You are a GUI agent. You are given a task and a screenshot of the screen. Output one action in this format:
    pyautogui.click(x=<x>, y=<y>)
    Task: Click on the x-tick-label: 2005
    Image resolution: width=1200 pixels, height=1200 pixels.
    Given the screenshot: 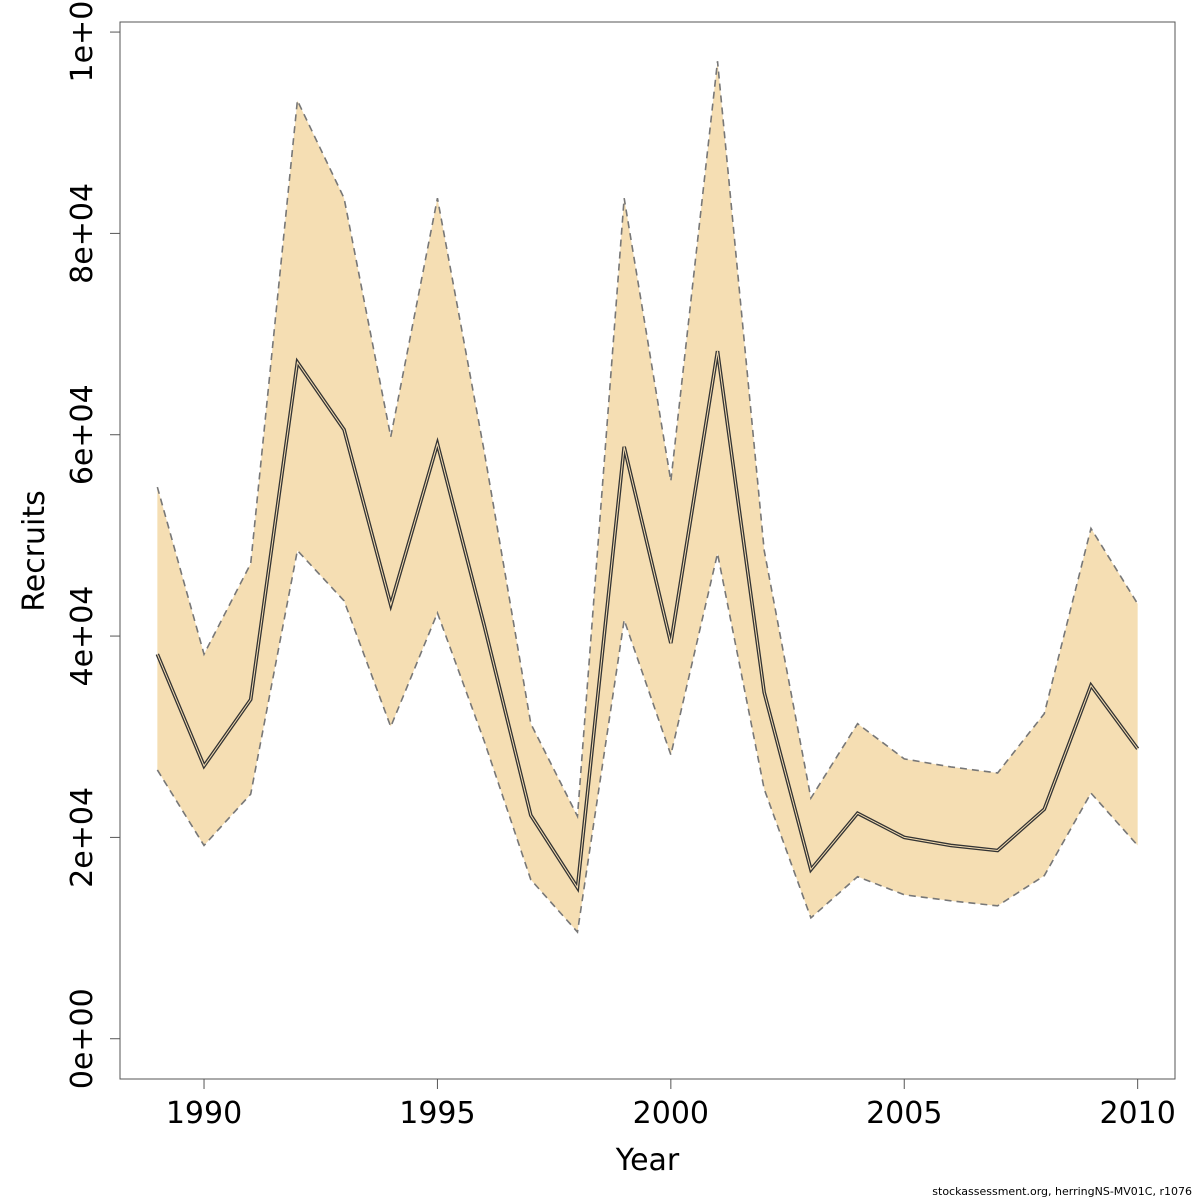 What is the action you would take?
    pyautogui.click(x=904, y=1113)
    